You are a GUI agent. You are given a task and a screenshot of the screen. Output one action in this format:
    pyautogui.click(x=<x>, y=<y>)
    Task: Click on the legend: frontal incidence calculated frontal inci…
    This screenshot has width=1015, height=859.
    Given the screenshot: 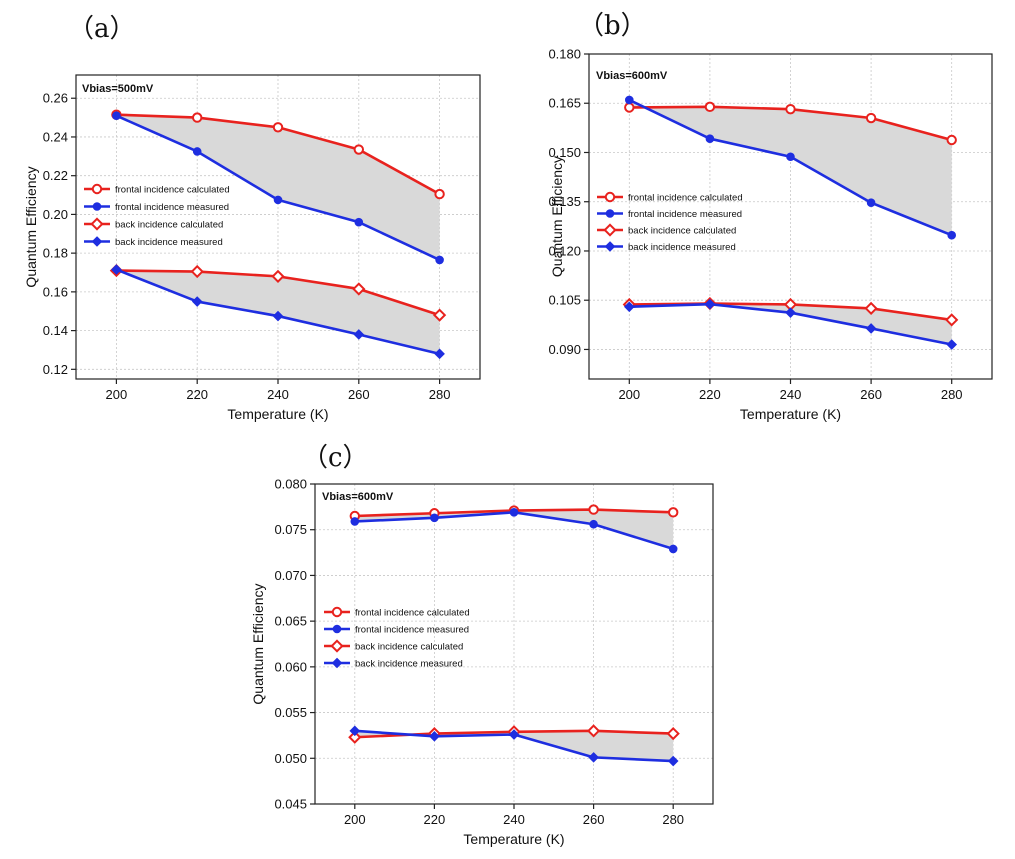 What is the action you would take?
    pyautogui.click(x=397, y=638)
    